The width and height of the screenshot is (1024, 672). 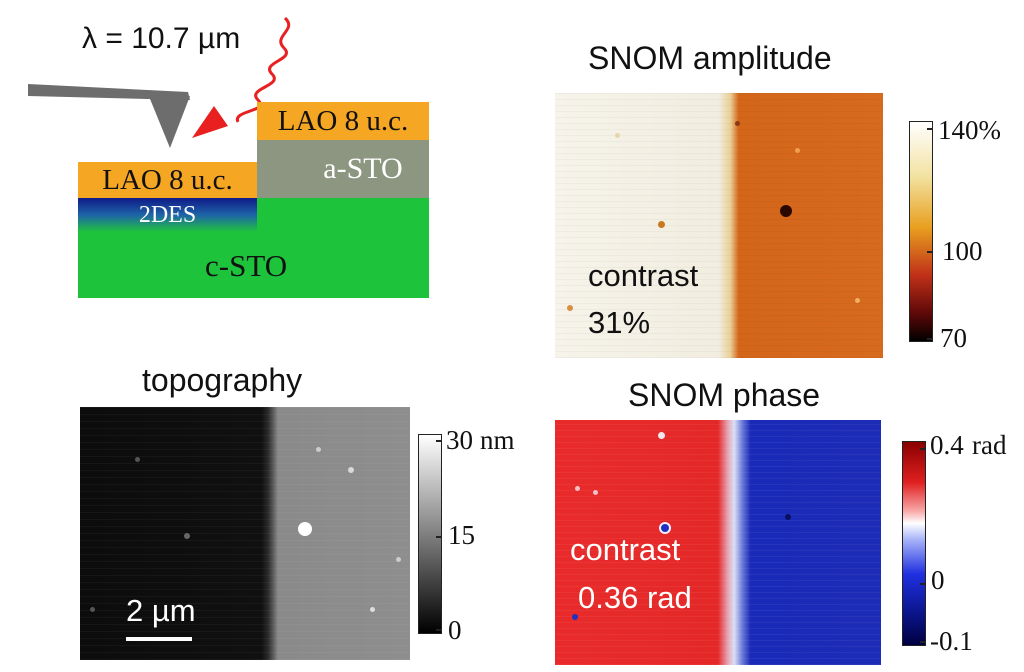 I want to click on wavelength-label: λ = 10.7 µm, so click(x=161, y=38).